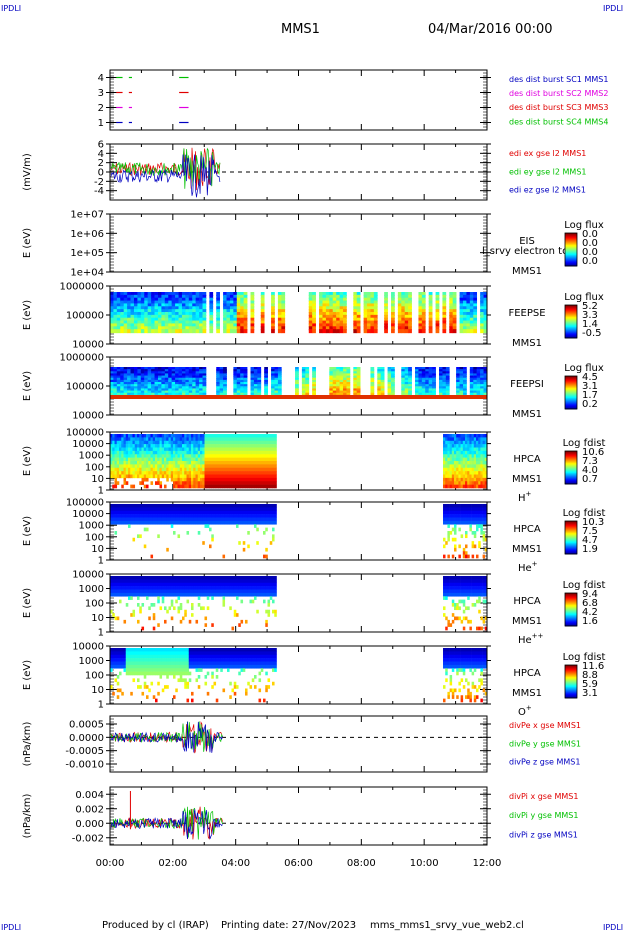  I want to click on colorbar-tick-label: 1.9, so click(590, 549).